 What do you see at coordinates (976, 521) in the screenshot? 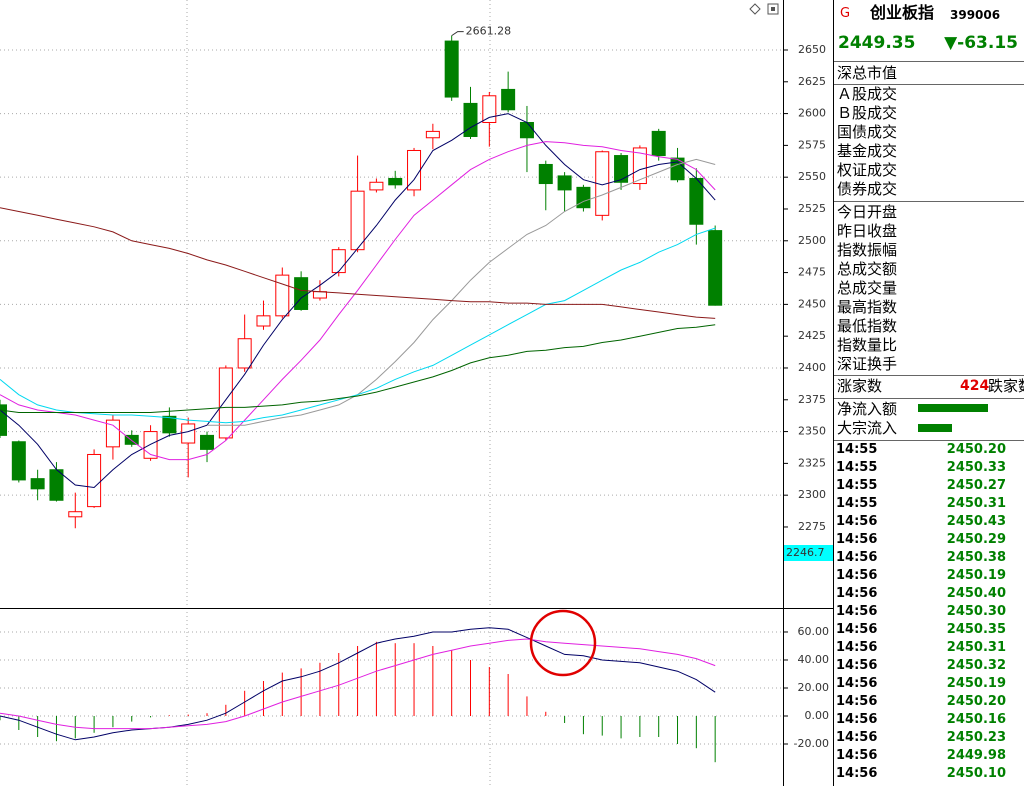
I see `tick-price: 2450.43` at bounding box center [976, 521].